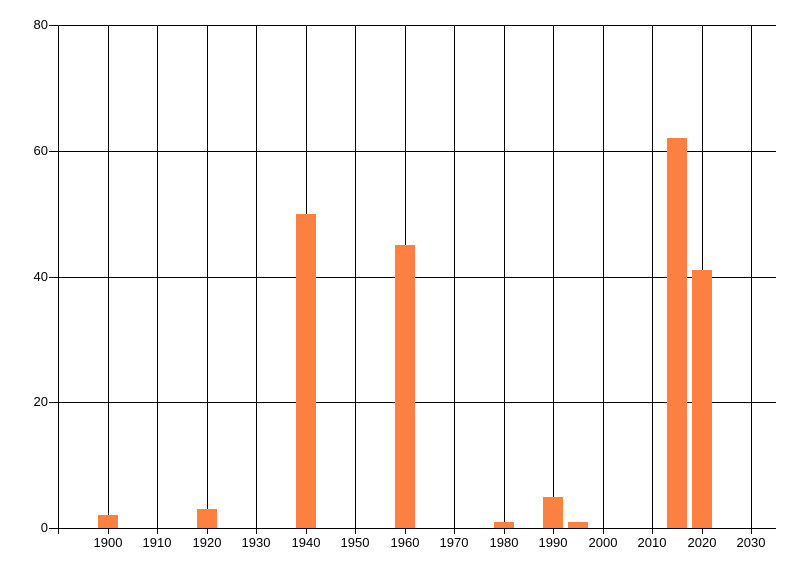  I want to click on x-axis-tick-label: 1970, so click(454, 542).